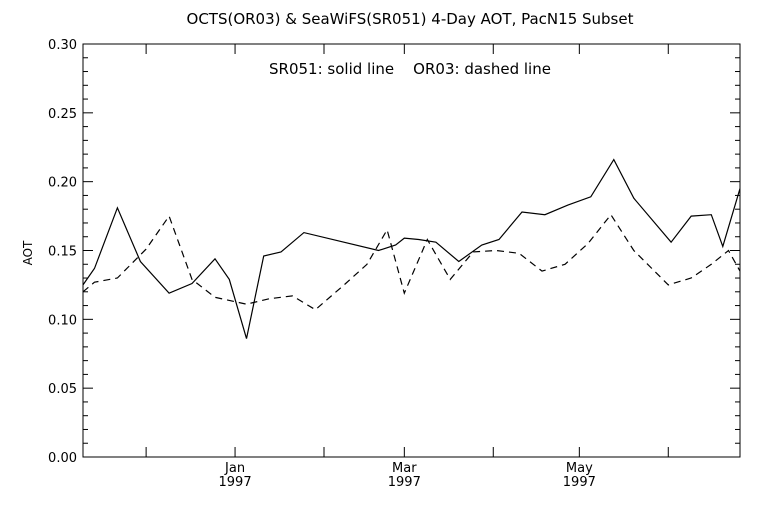  What do you see at coordinates (62, 458) in the screenshot?
I see `y-tick-label: 0.00` at bounding box center [62, 458].